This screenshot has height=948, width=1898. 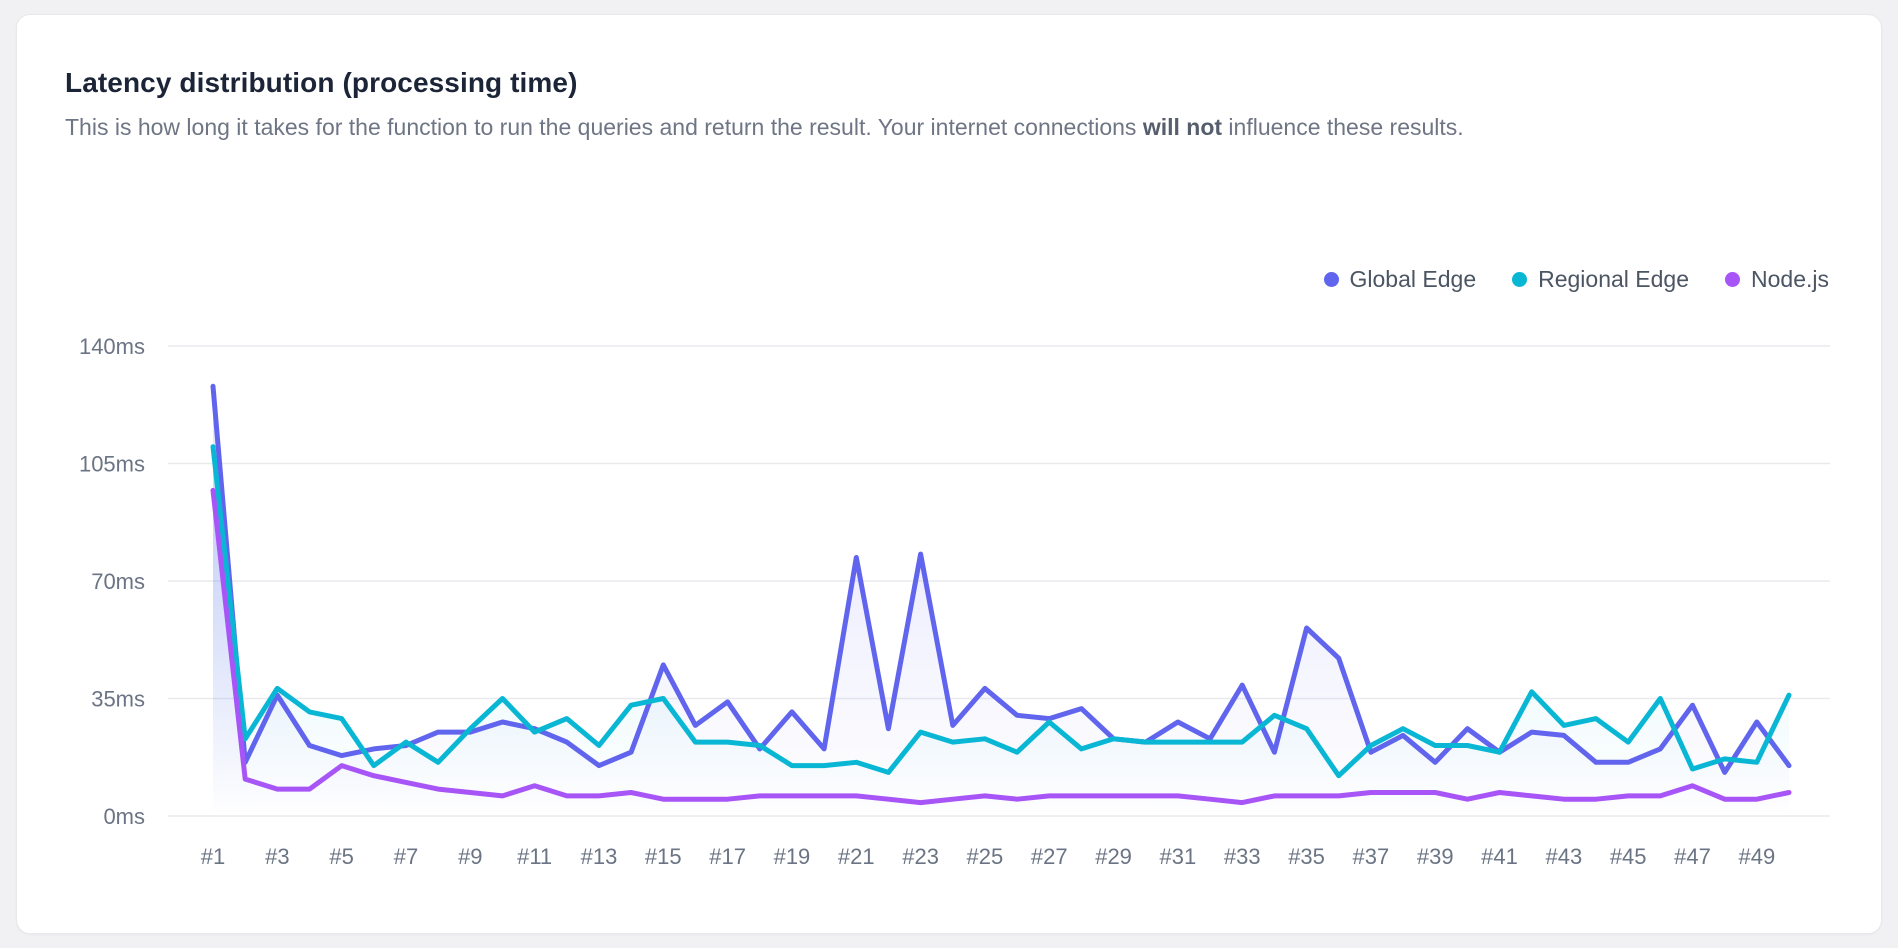 What do you see at coordinates (1049, 856) in the screenshot?
I see `x-axis-label-27: #27` at bounding box center [1049, 856].